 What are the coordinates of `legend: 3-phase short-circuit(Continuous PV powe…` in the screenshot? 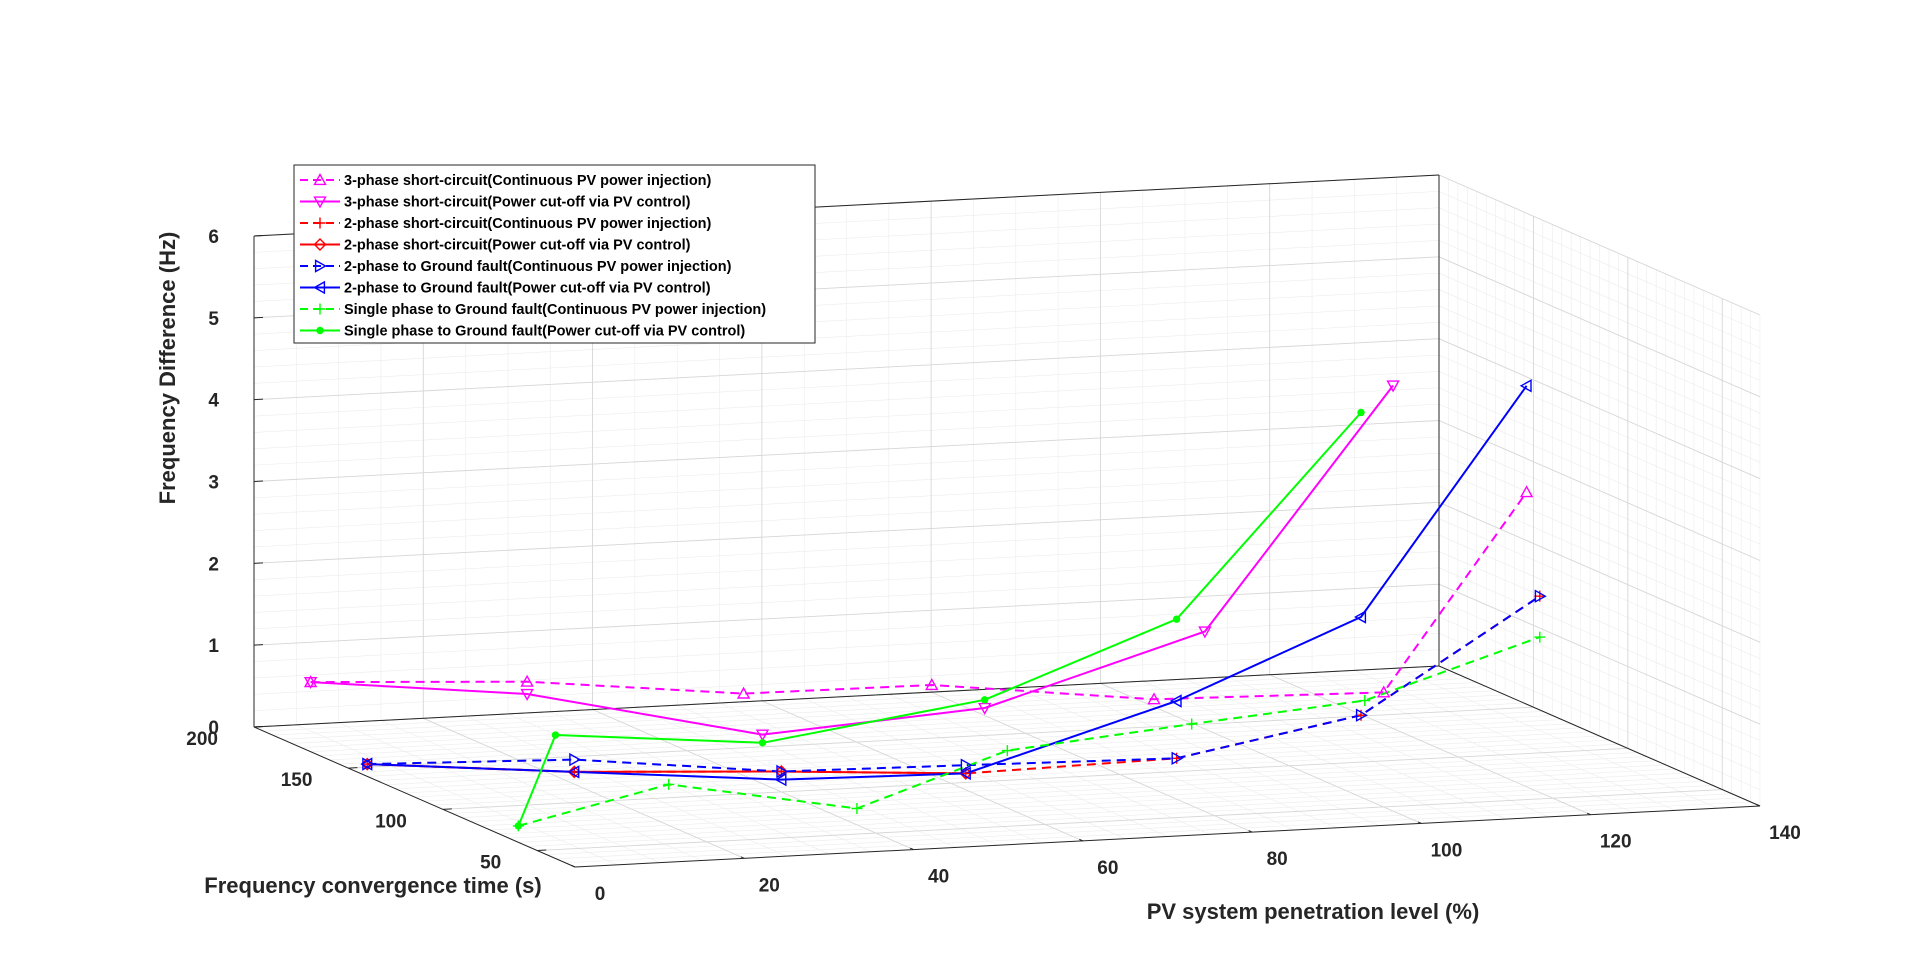 It's located at (554, 254).